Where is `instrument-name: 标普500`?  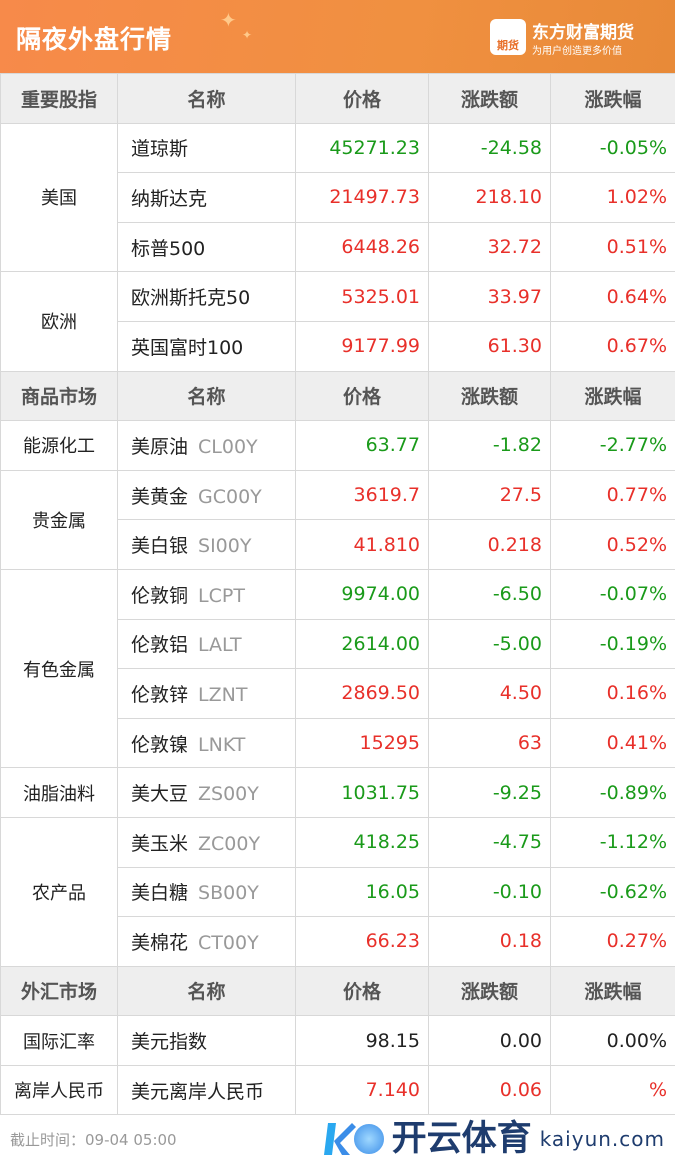 instrument-name: 标普500 is located at coordinates (206, 247).